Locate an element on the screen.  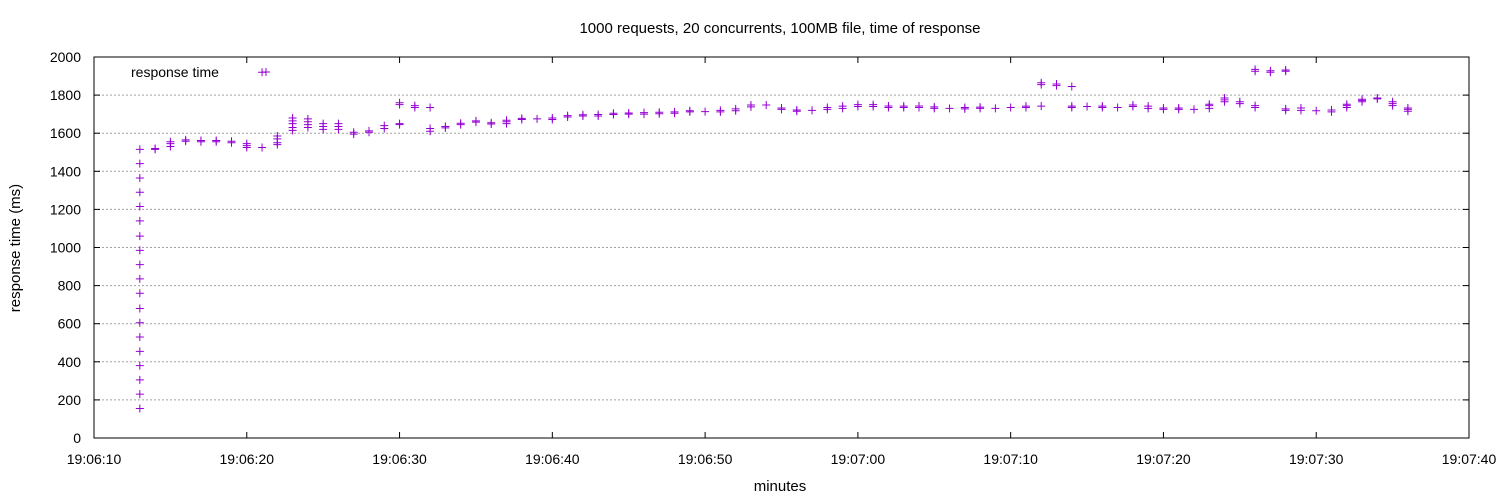
x-tick-label: 19:06:40 is located at coordinates (552, 459).